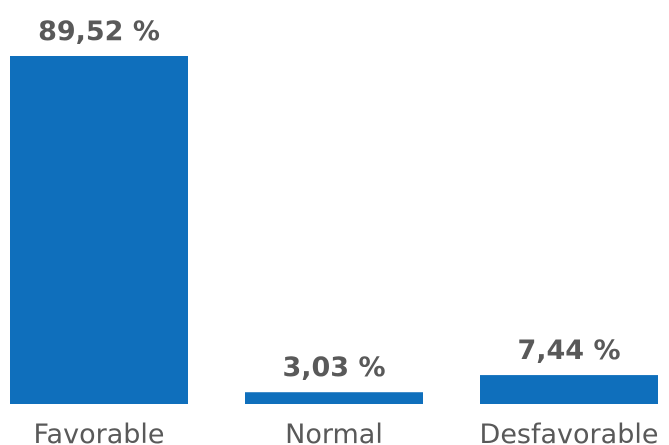 Image resolution: width=669 pixels, height=445 pixels. What do you see at coordinates (569, 389) in the screenshot?
I see `bar-desfavorable` at bounding box center [569, 389].